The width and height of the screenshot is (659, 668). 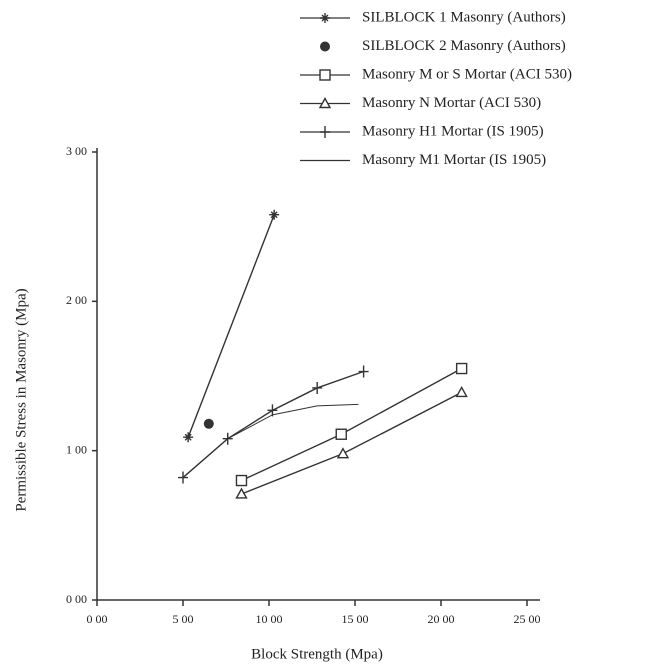 I want to click on legend-label: Masonry N Mortar (ACI 530), so click(x=451, y=103).